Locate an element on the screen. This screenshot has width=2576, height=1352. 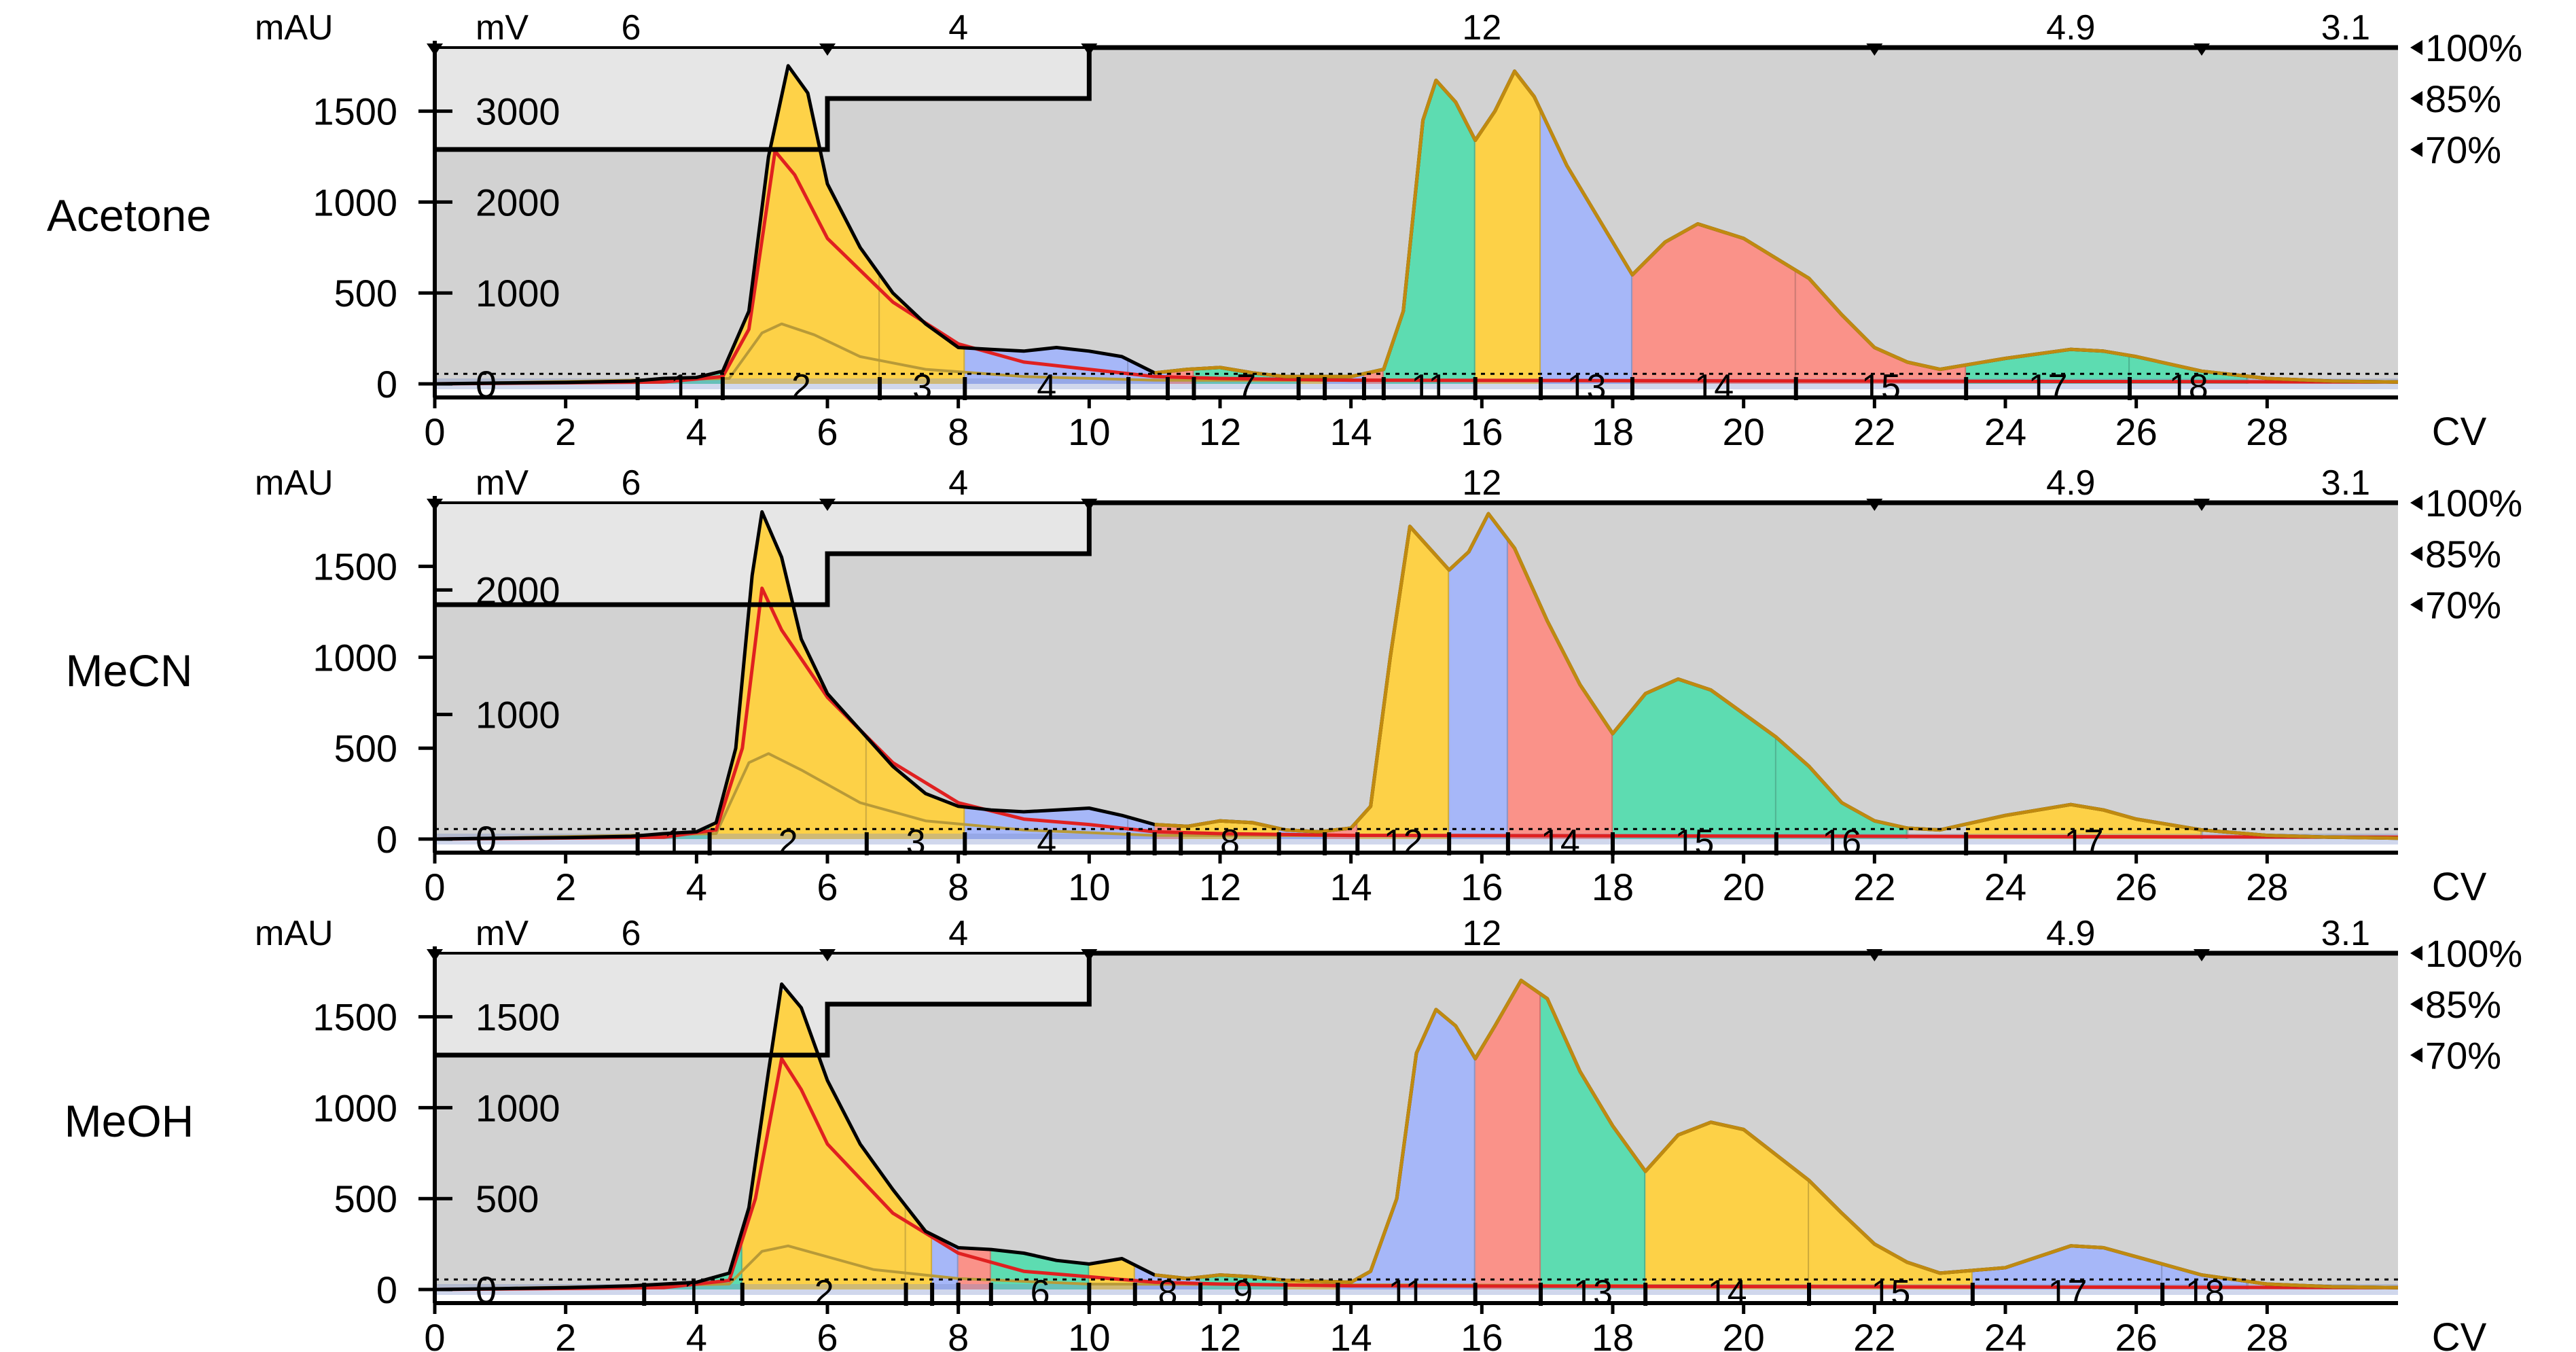
percent-label: 85% is located at coordinates (2463, 98).